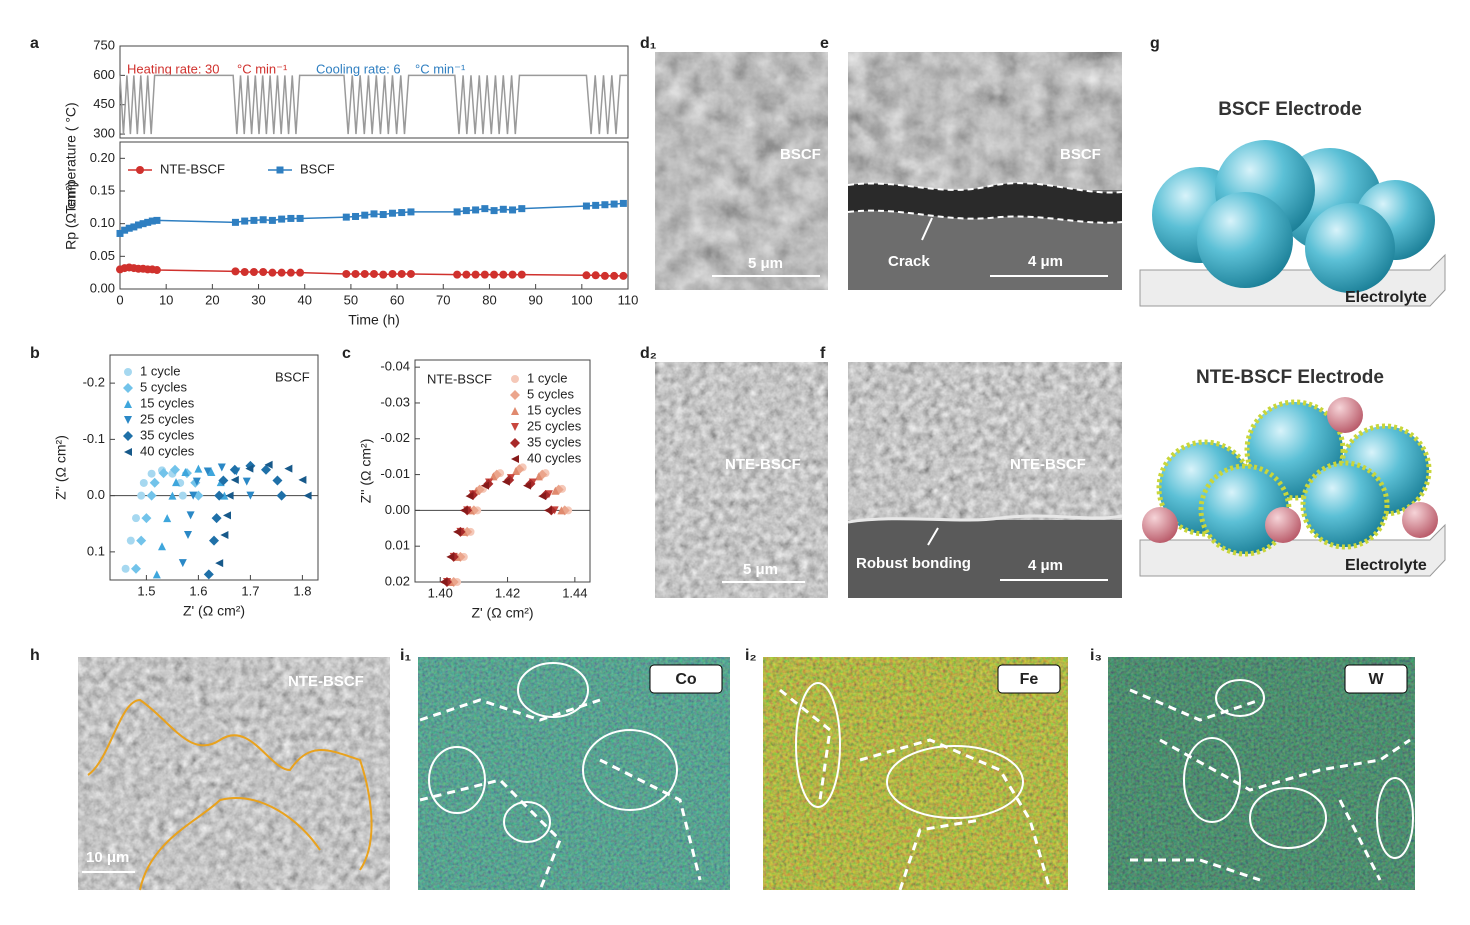  I want to click on scale-label: 4 μm, so click(1045, 565).